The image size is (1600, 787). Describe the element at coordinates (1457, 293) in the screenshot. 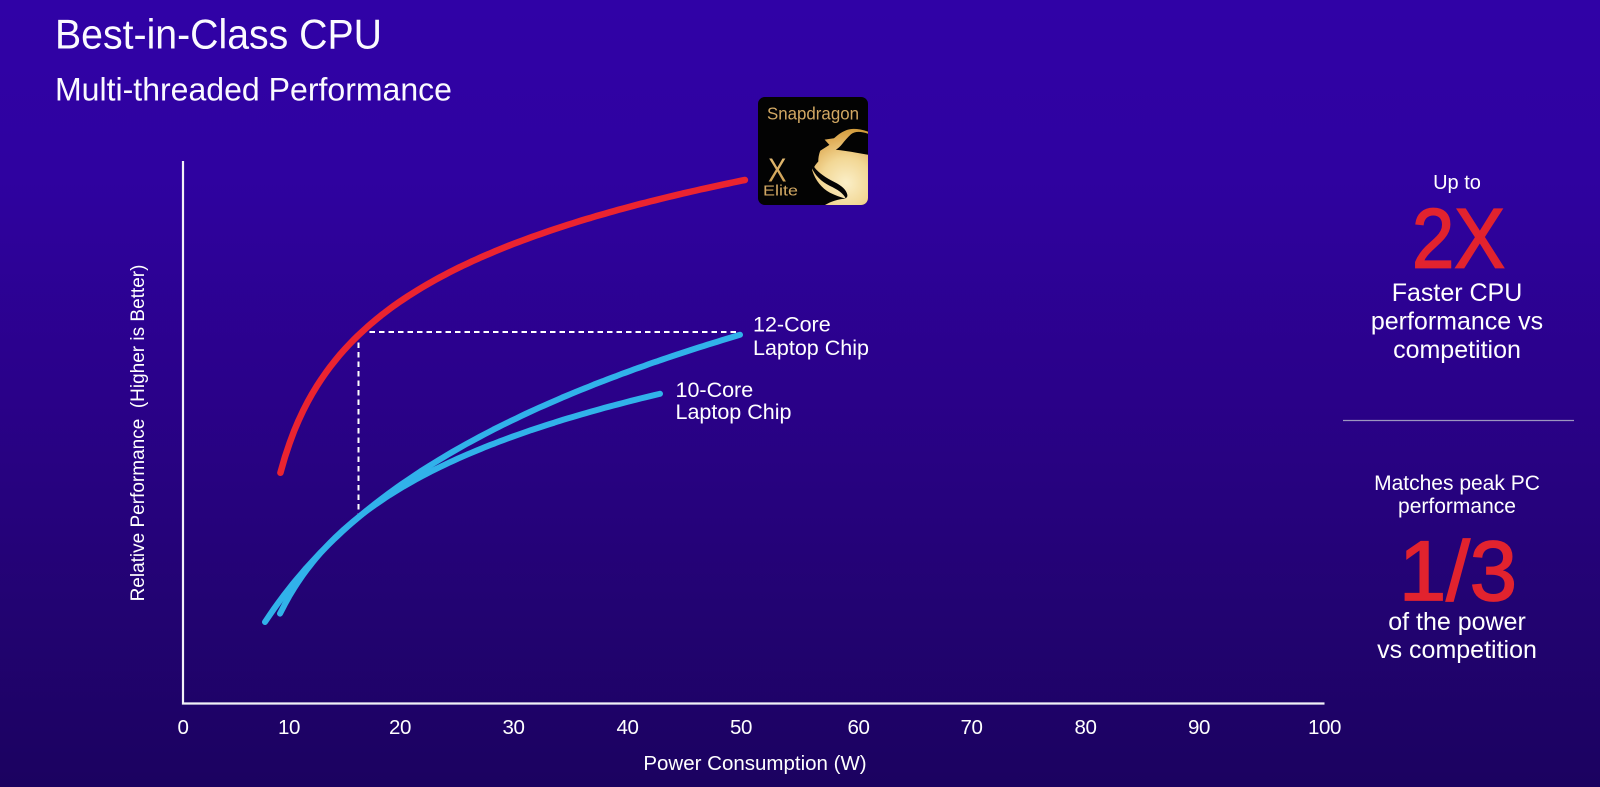

I see `svg-text: Faster CPU` at that location.